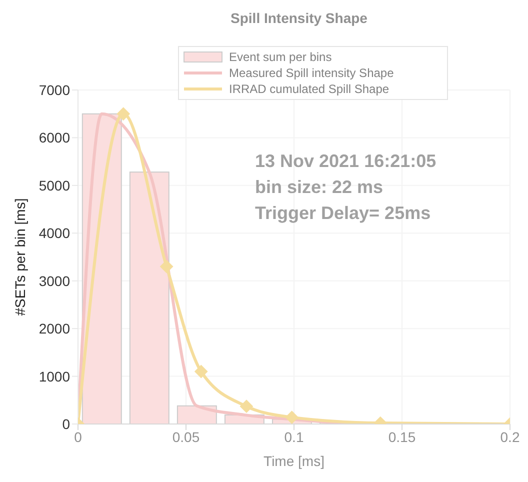  What do you see at coordinates (311, 73) in the screenshot?
I see `legend-label: Measured Spill intensity Shape` at bounding box center [311, 73].